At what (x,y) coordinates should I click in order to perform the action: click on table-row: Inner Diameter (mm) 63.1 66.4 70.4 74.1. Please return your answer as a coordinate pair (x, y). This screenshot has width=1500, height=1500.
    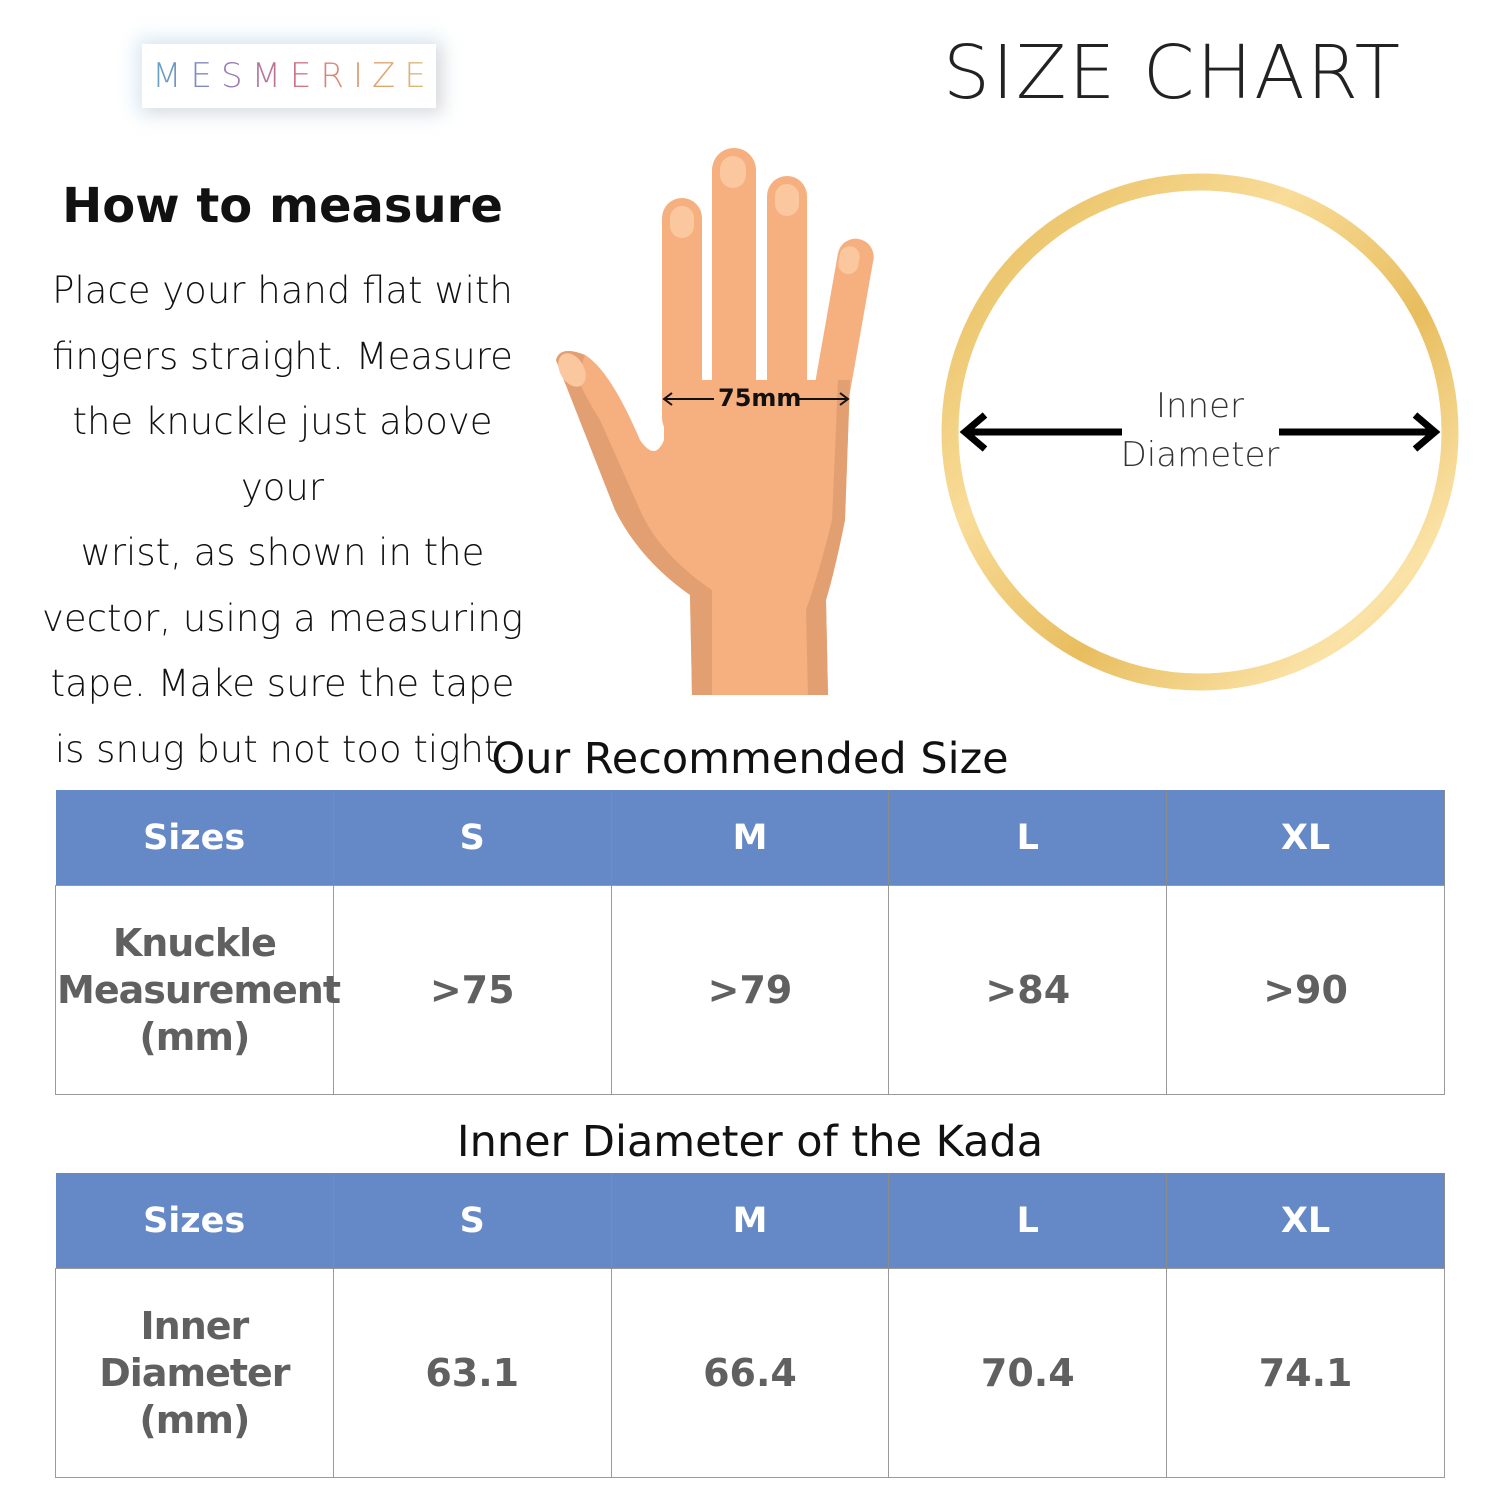
    Looking at the image, I should click on (750, 1373).